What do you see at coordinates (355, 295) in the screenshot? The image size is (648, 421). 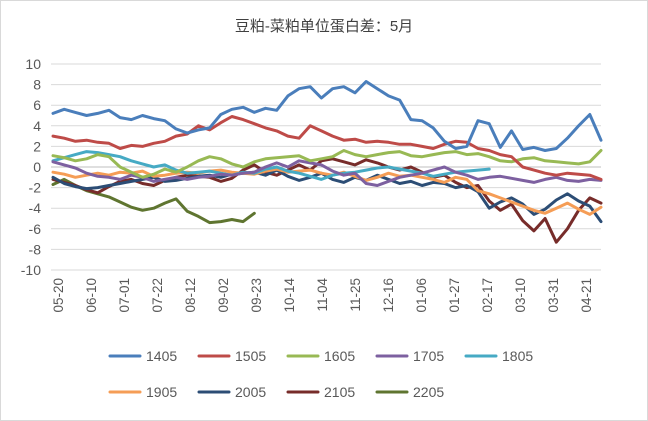 I see `x-tick-label: 11-25` at bounding box center [355, 295].